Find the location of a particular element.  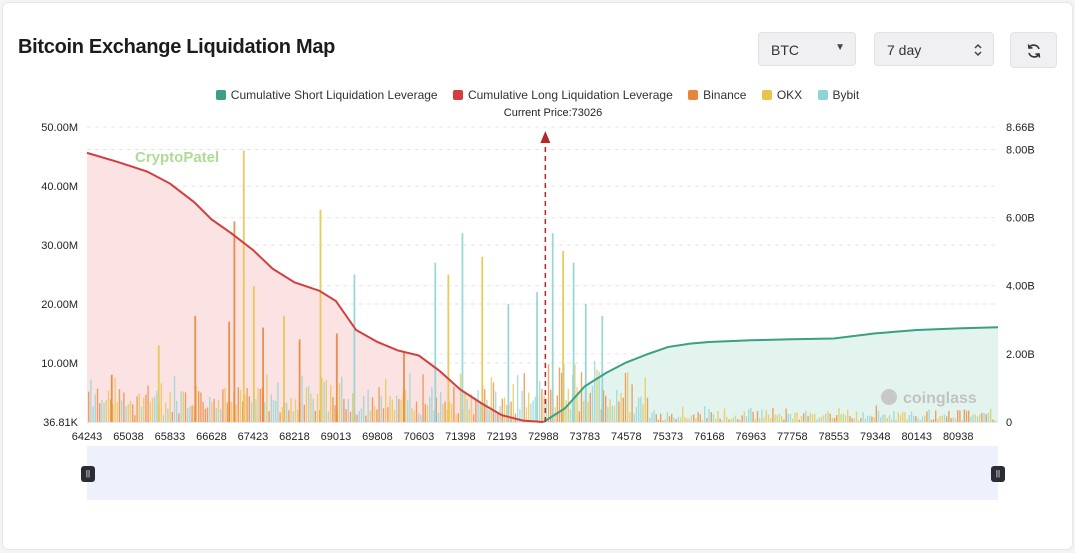

y-left-tick-label: 36.81K is located at coordinates (61, 423).